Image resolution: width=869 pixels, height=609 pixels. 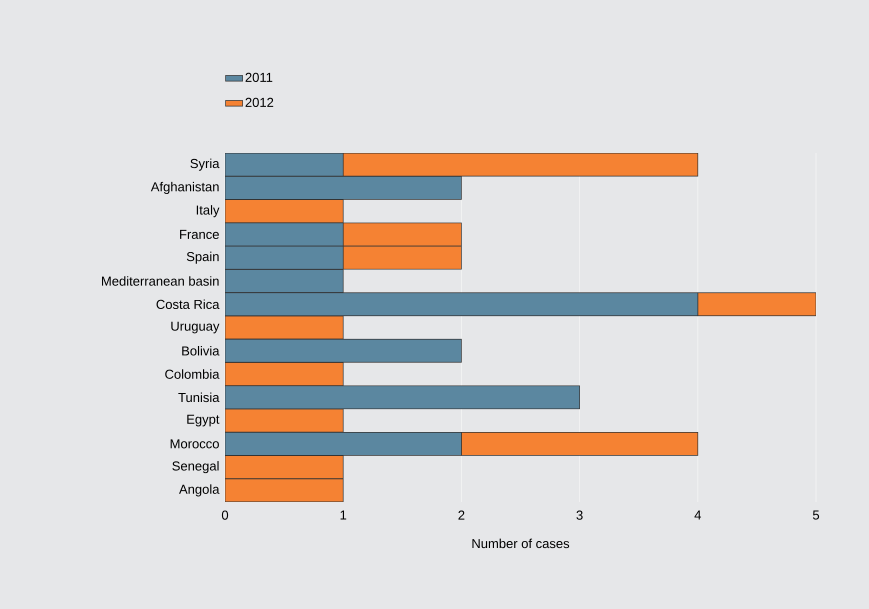 What do you see at coordinates (188, 304) in the screenshot?
I see `y-tick-label: Costa Rica` at bounding box center [188, 304].